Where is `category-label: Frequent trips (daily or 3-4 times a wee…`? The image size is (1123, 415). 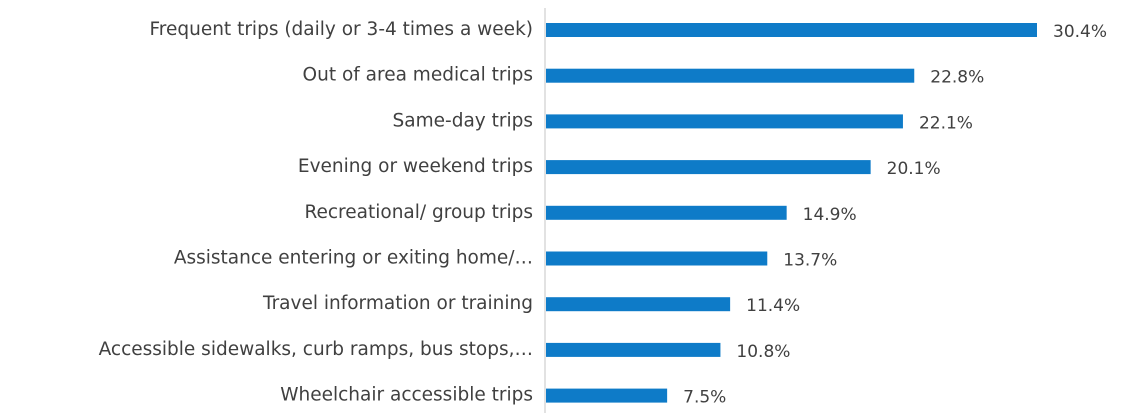
category-label: Frequent trips (daily or 3-4 times a wee… is located at coordinates (341, 29).